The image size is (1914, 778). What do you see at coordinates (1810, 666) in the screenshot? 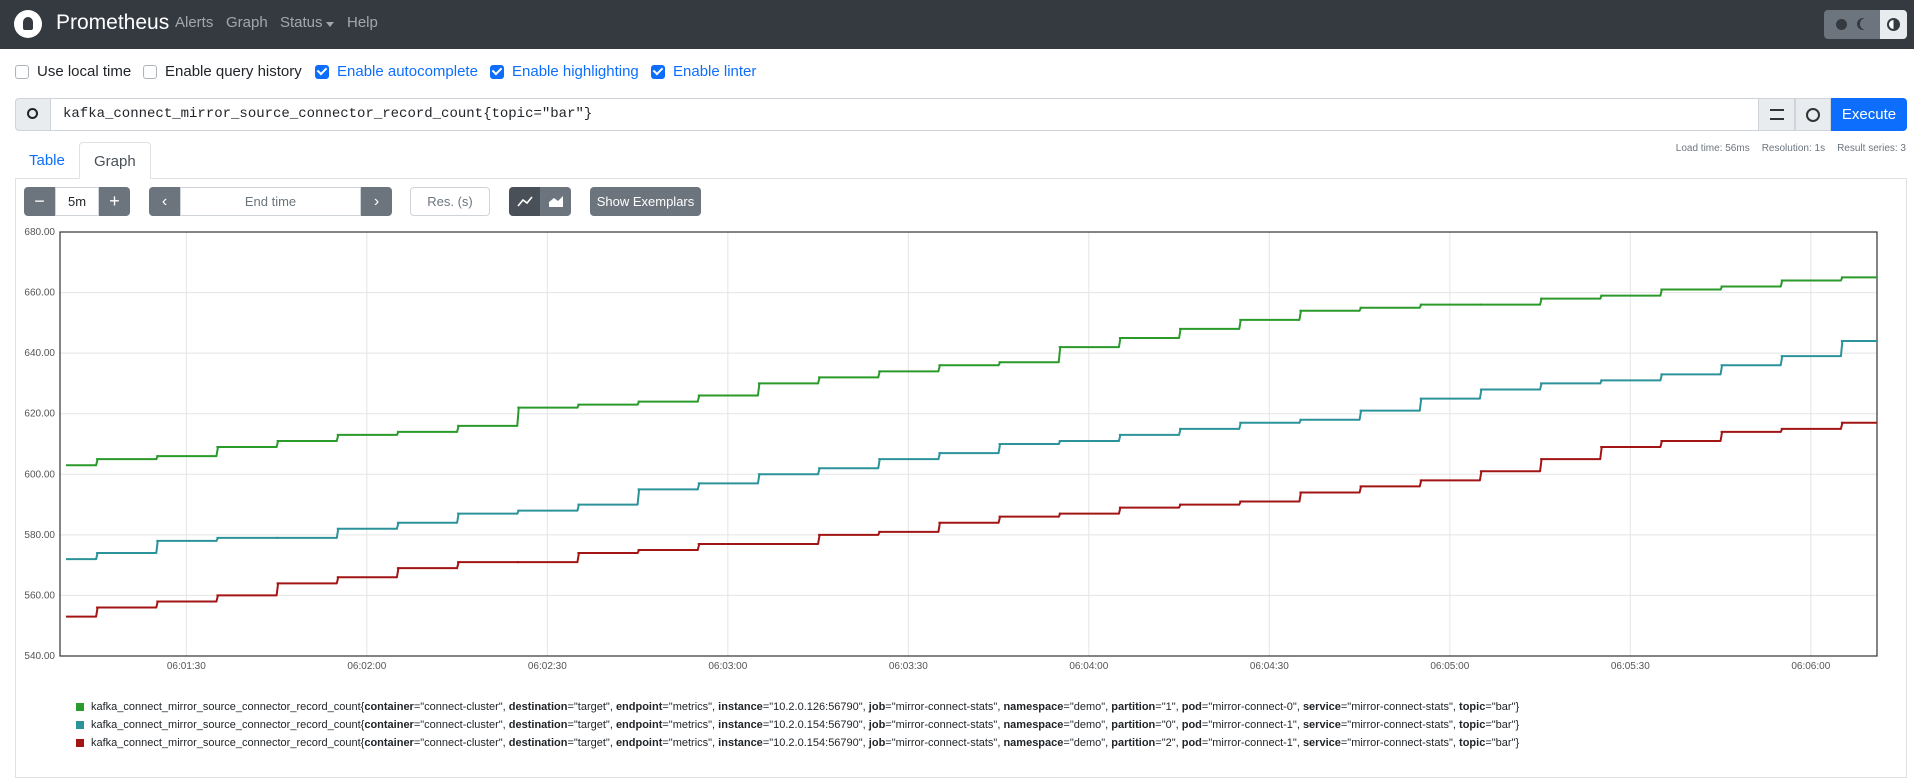
I see `x-tick-label: 06:06:00` at bounding box center [1810, 666].